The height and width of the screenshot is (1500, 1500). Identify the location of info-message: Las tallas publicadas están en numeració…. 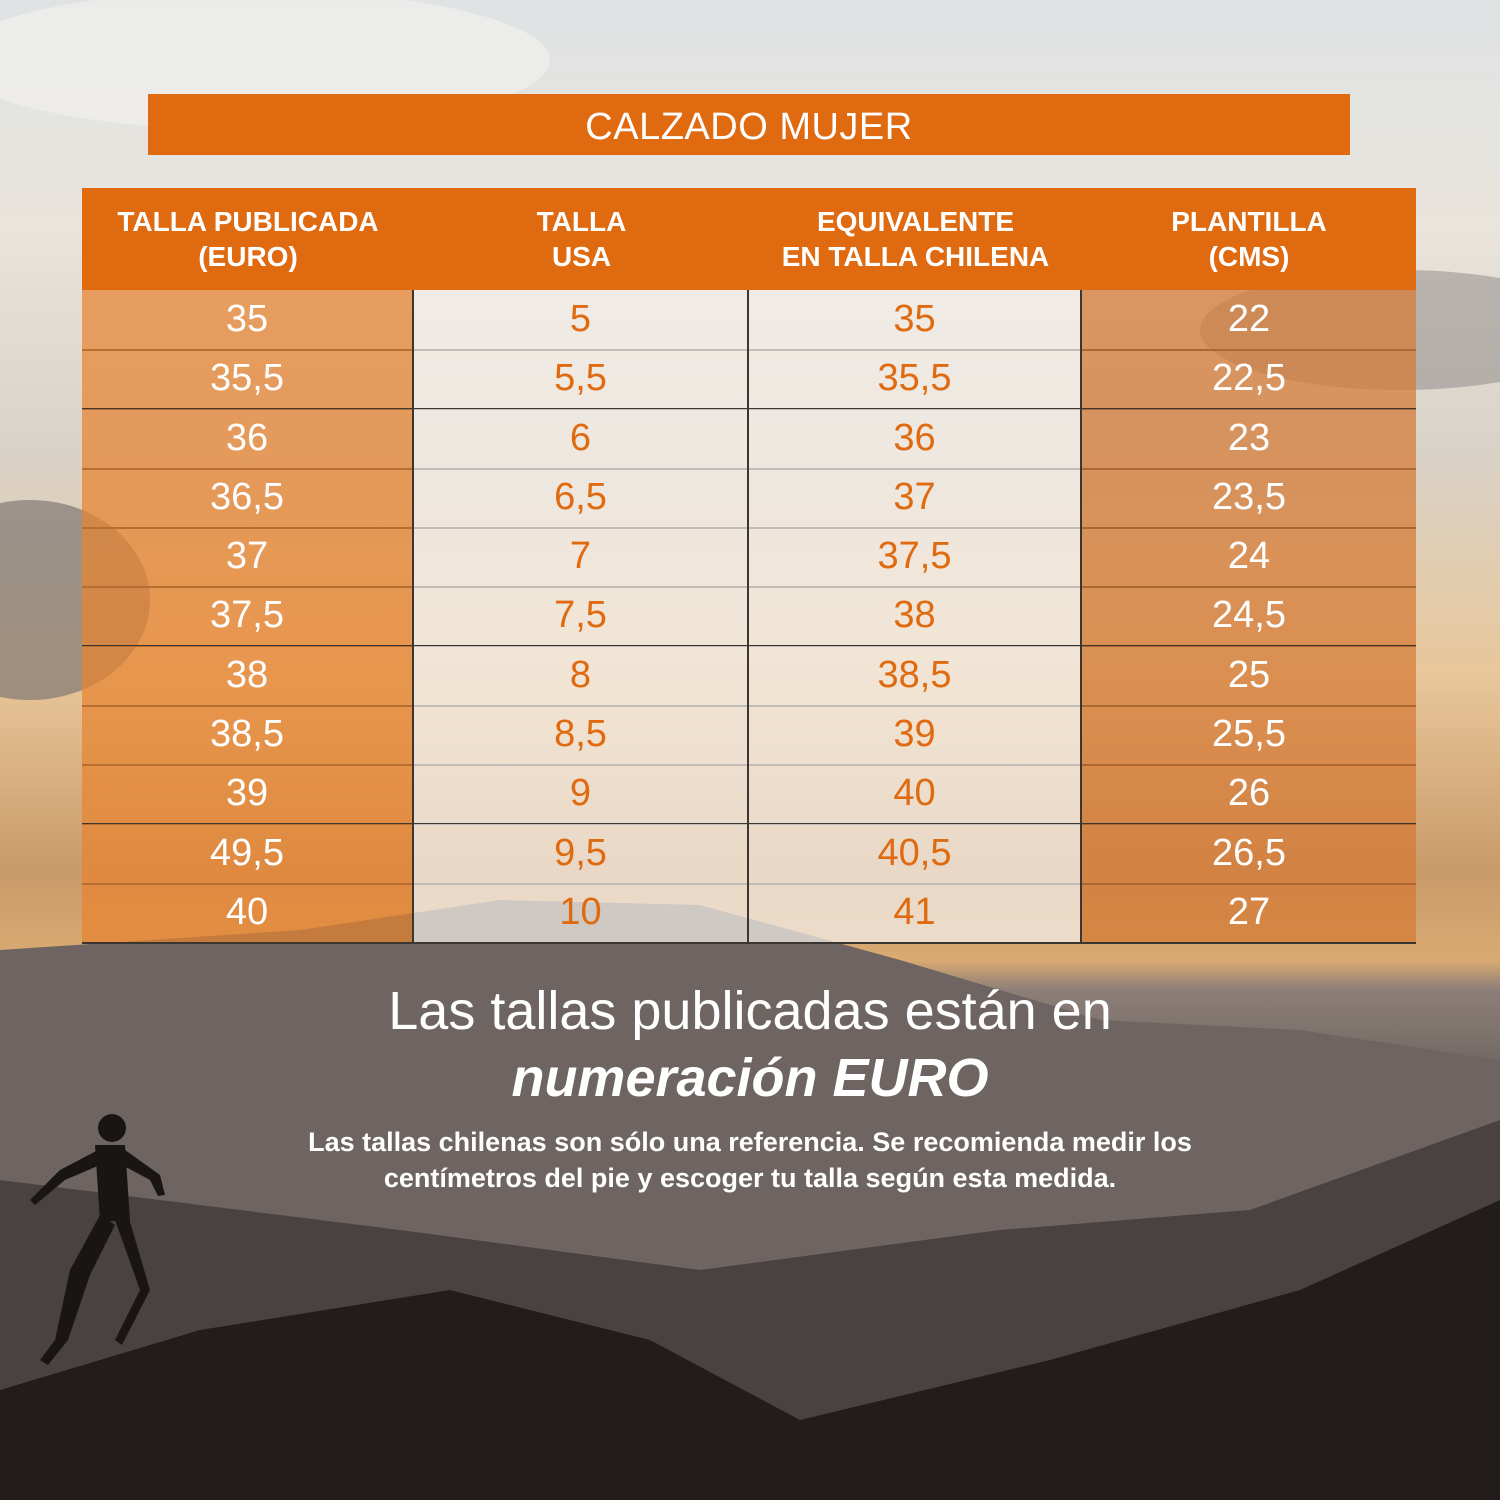
(750, 1088).